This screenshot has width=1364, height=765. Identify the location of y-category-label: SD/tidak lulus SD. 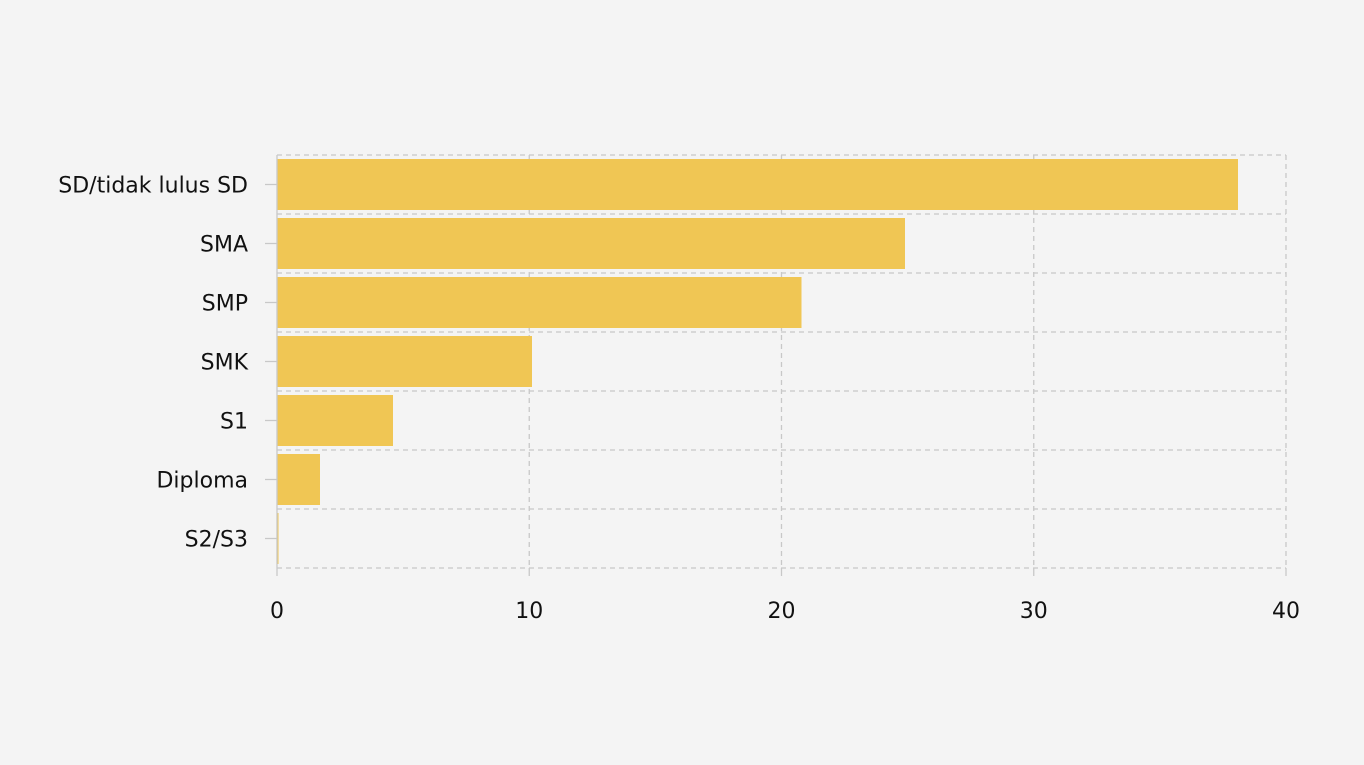
(153, 186).